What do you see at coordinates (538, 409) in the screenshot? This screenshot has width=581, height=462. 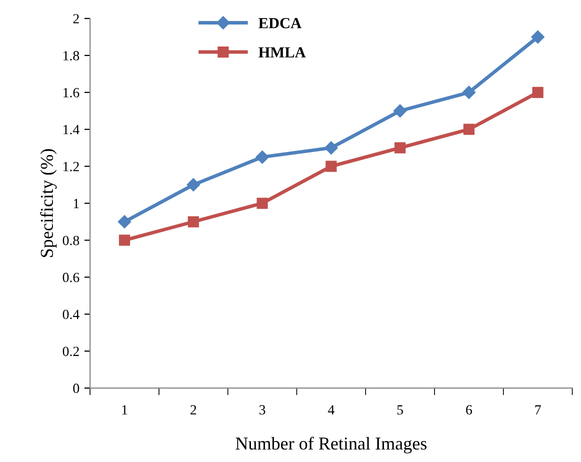 I see `x-tick-label: 7` at bounding box center [538, 409].